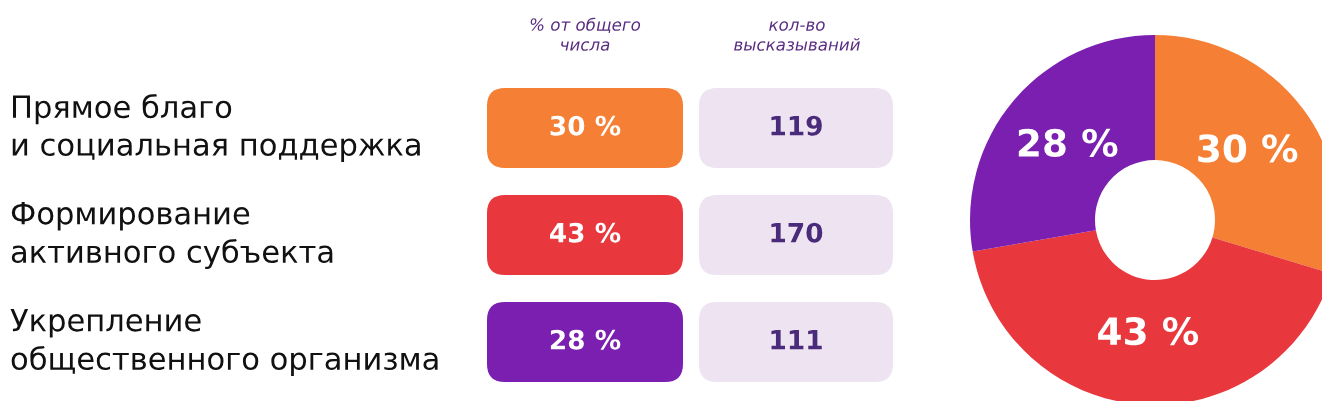 This screenshot has width=1322, height=401. Describe the element at coordinates (796, 125) in the screenshot. I see `text: 119` at that location.